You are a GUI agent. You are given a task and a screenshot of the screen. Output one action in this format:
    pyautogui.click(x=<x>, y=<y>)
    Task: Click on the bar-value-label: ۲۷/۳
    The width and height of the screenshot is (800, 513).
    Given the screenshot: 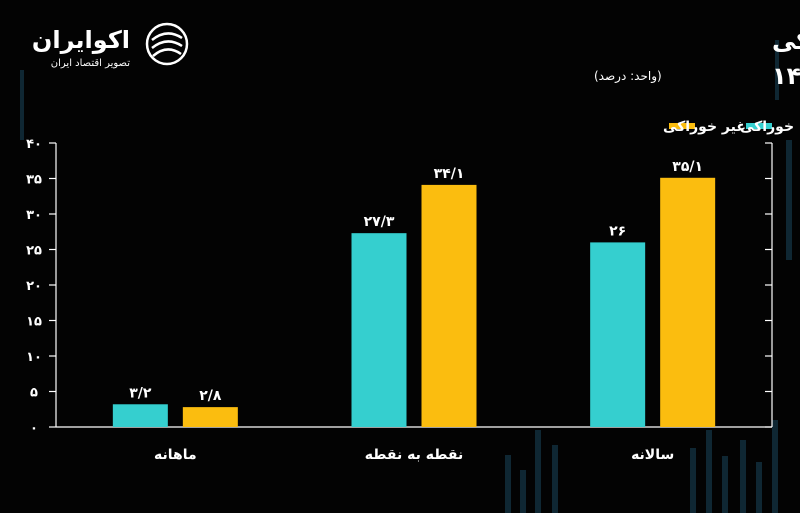 What is the action you would take?
    pyautogui.click(x=379, y=222)
    